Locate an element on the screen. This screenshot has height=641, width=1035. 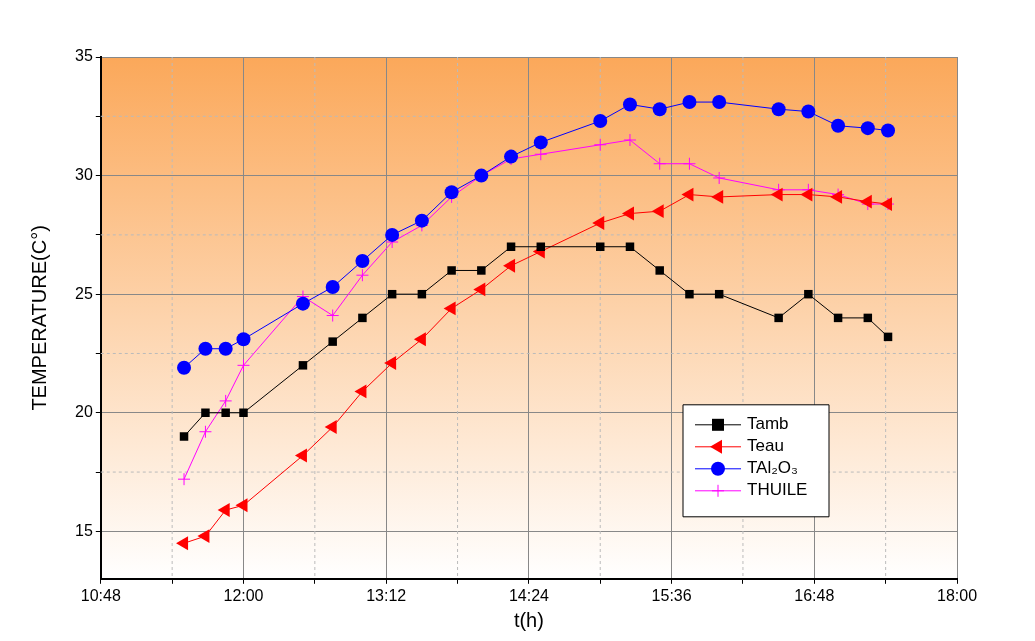
x-tick-label: 13:12 is located at coordinates (386, 595).